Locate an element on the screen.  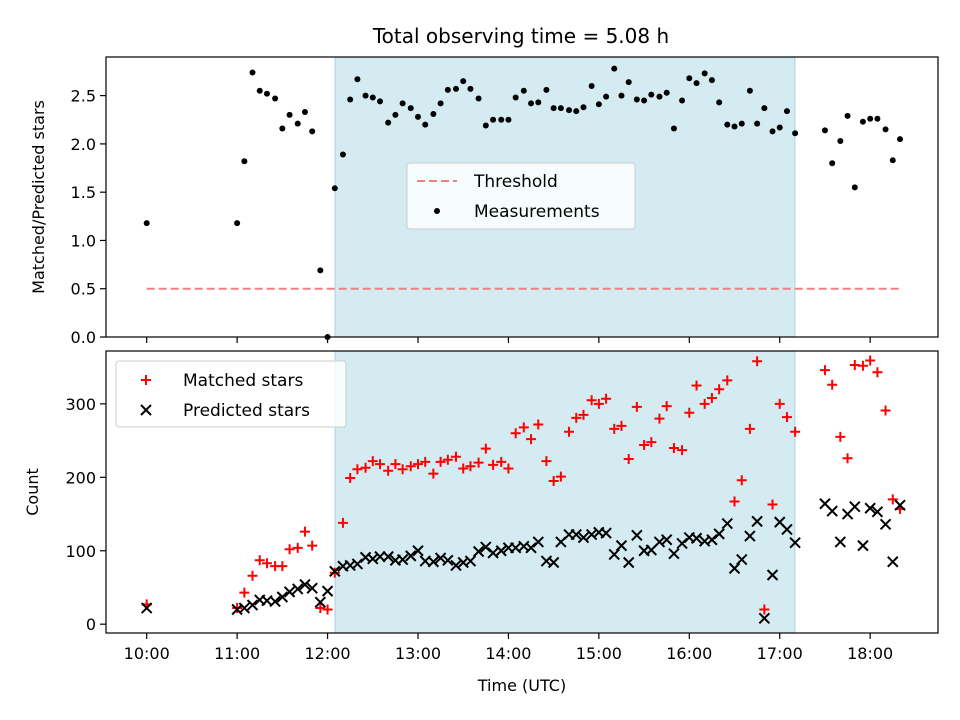
x-tick-label: 10:00 is located at coordinates (147, 653).